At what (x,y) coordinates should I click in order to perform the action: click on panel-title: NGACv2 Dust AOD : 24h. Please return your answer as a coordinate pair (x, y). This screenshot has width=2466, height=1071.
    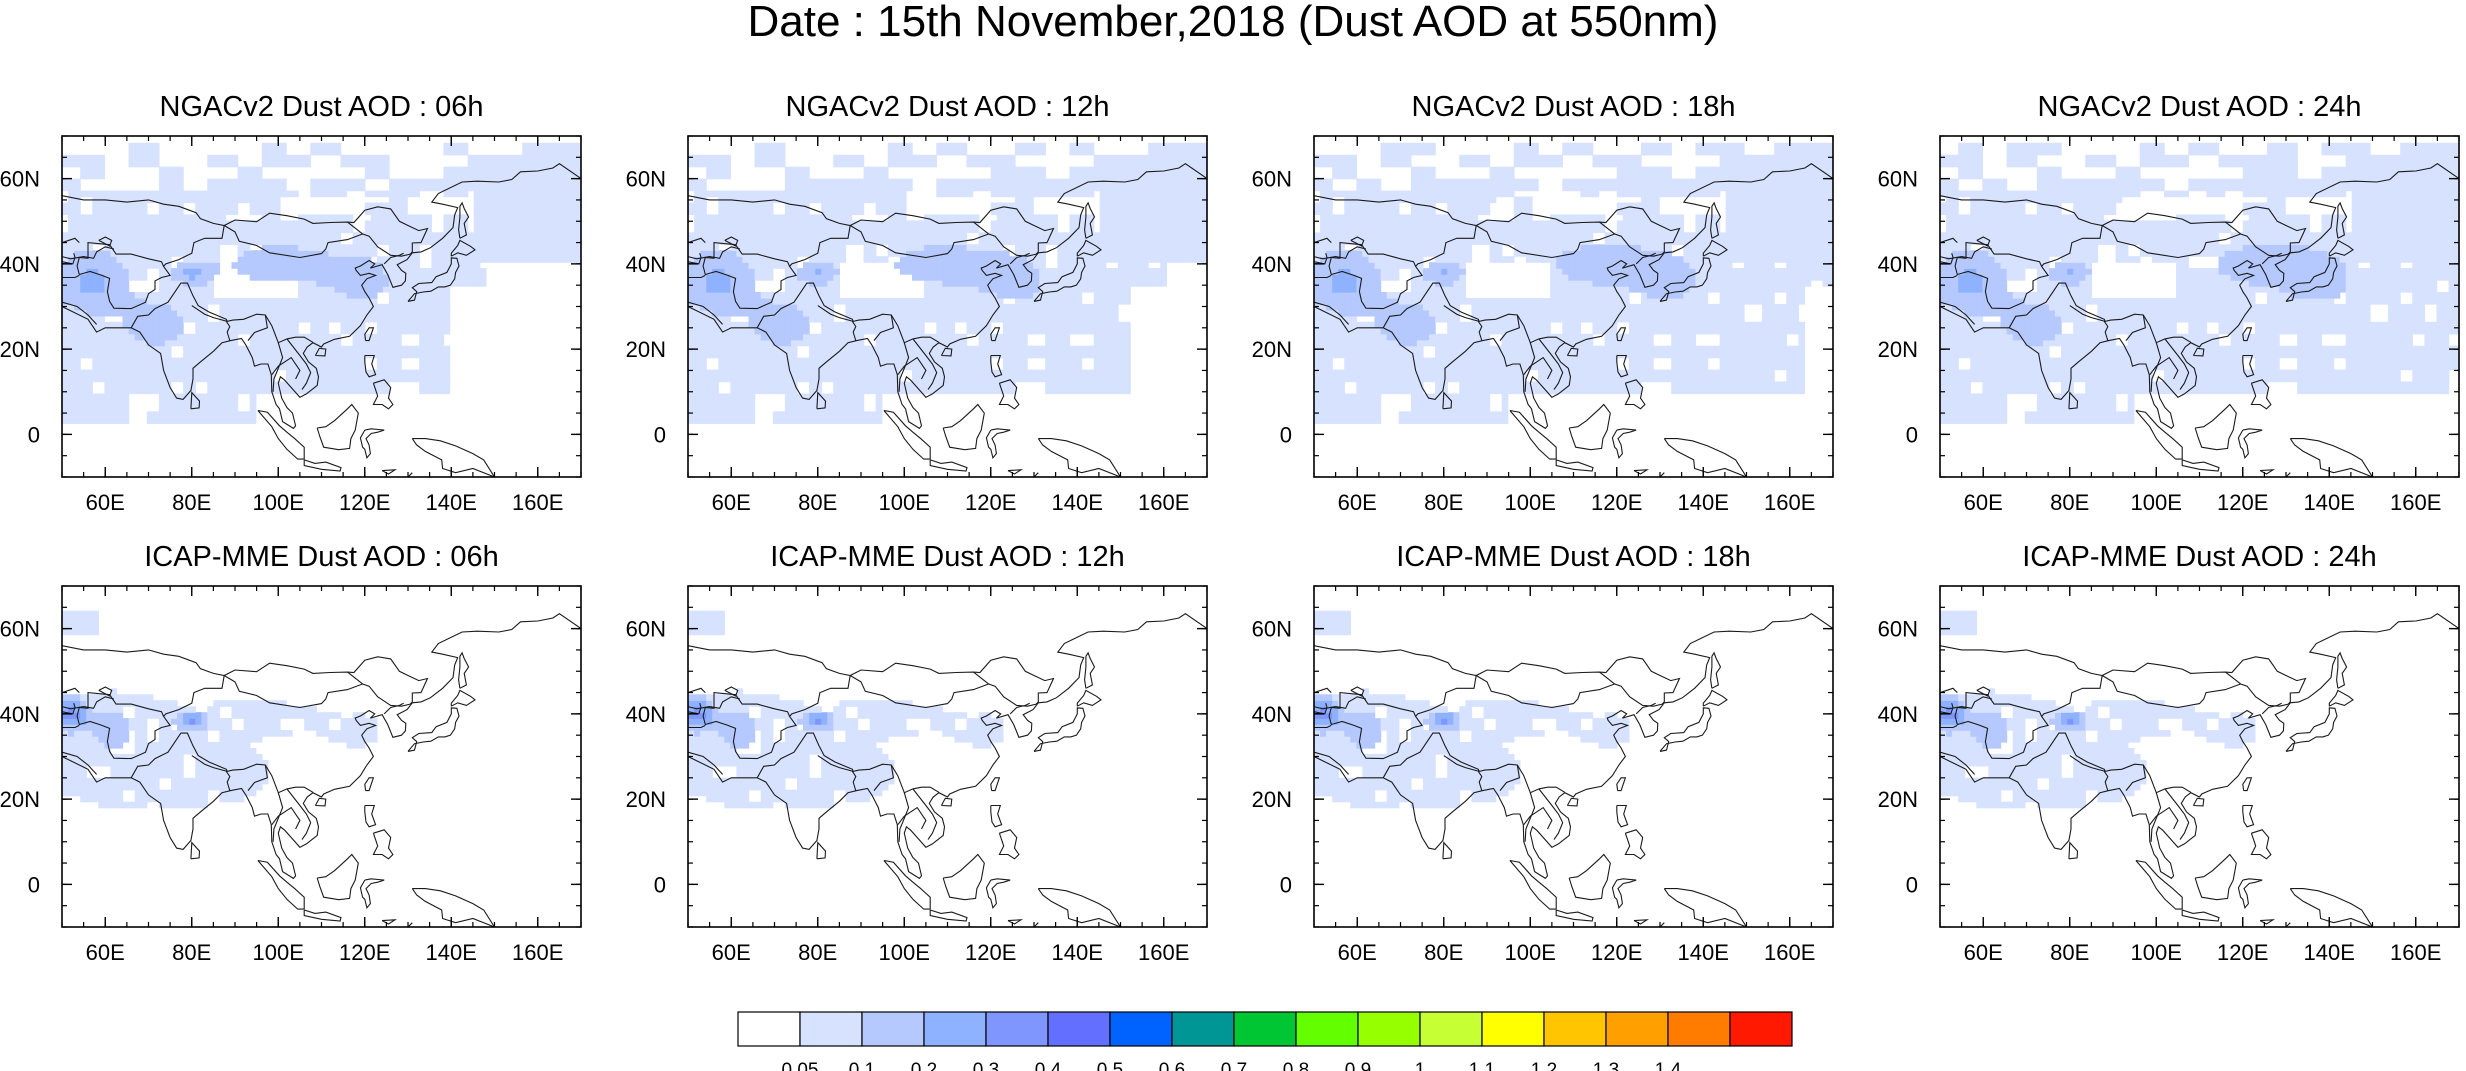
    Looking at the image, I should click on (2200, 107).